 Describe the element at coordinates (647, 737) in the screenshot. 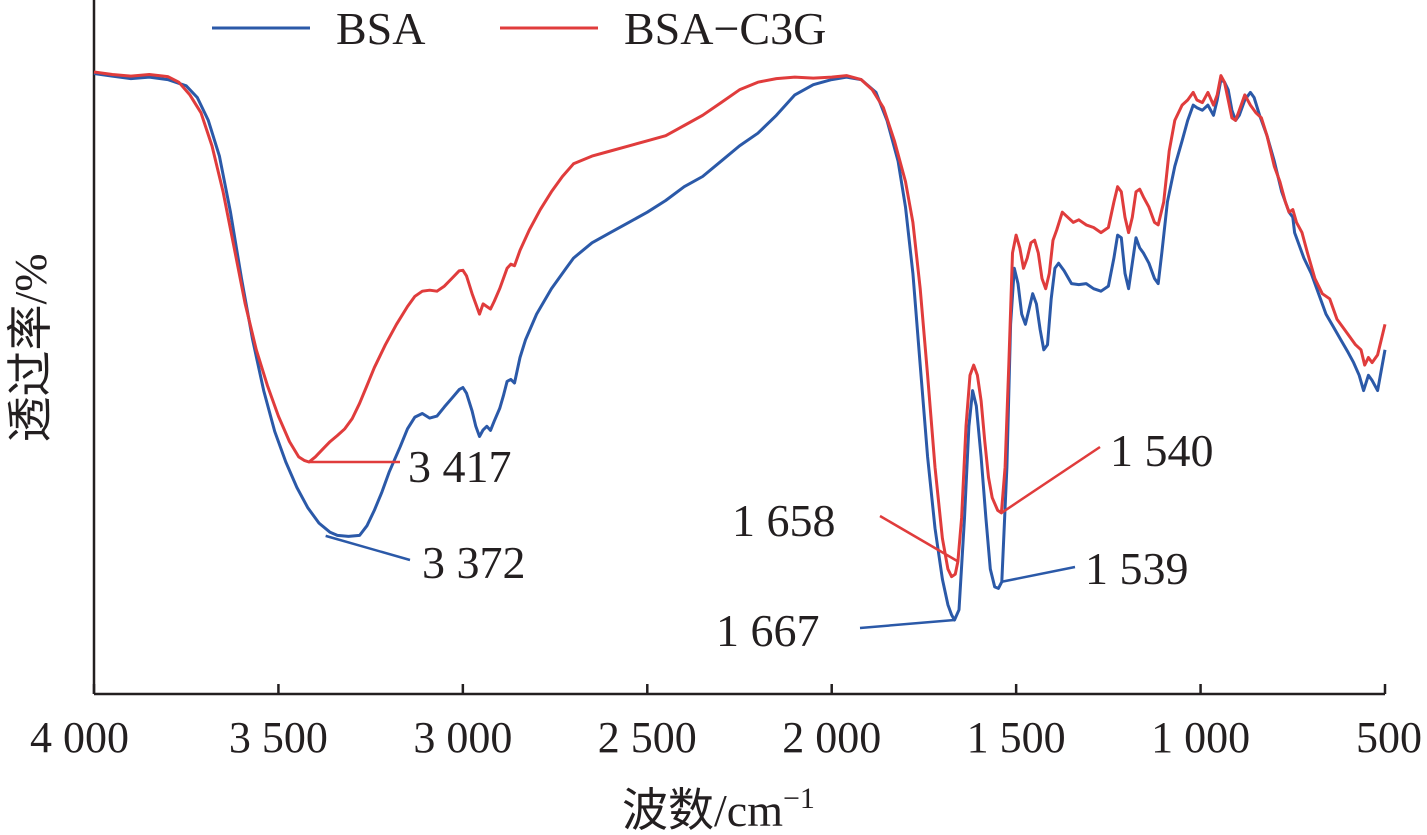

I see `x-tick-label: 2 500` at that location.